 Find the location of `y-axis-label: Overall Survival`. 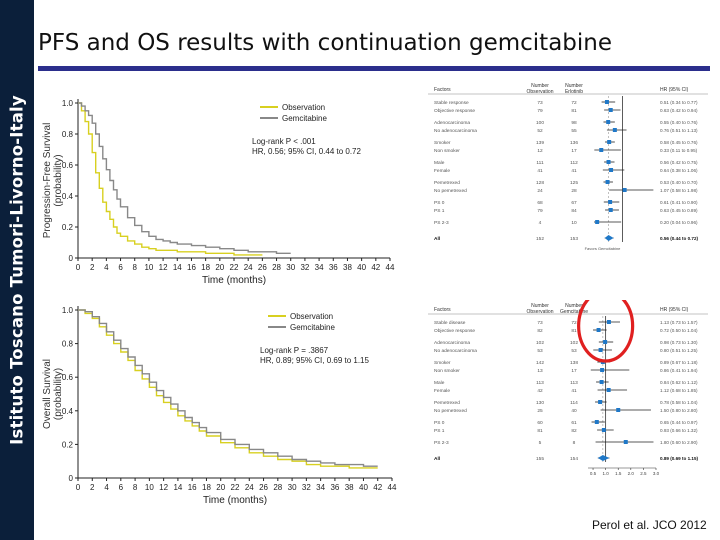

y-axis-label: Overall Survival is located at coordinates (47, 394).